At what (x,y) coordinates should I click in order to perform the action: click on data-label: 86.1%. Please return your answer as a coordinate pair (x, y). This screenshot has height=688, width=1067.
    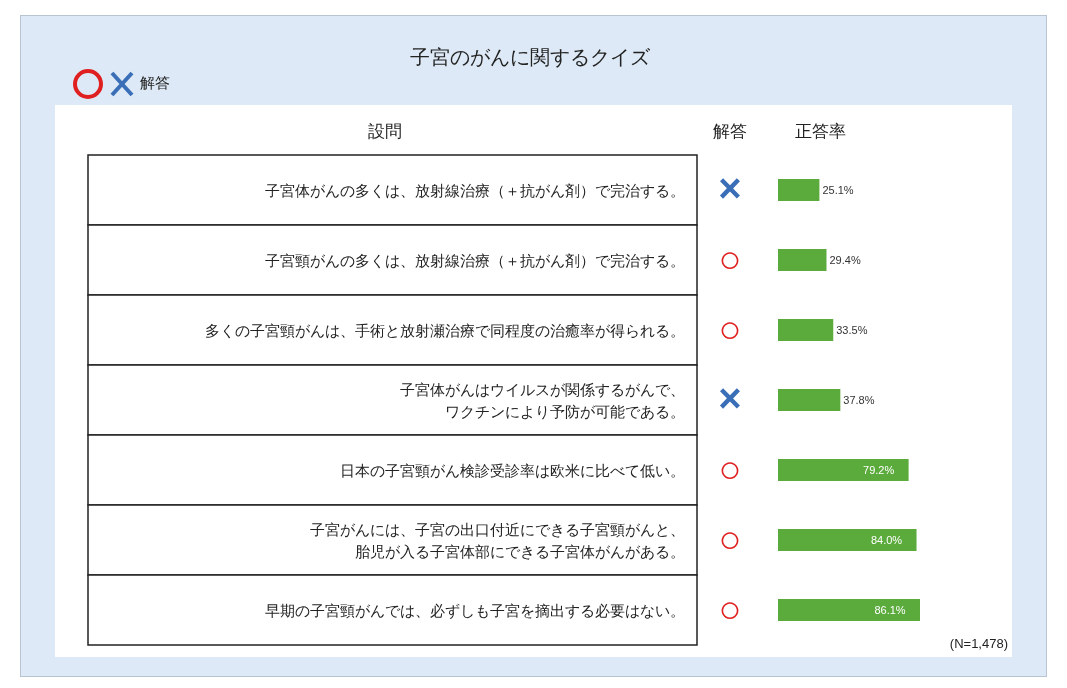
    Looking at the image, I should click on (890, 610).